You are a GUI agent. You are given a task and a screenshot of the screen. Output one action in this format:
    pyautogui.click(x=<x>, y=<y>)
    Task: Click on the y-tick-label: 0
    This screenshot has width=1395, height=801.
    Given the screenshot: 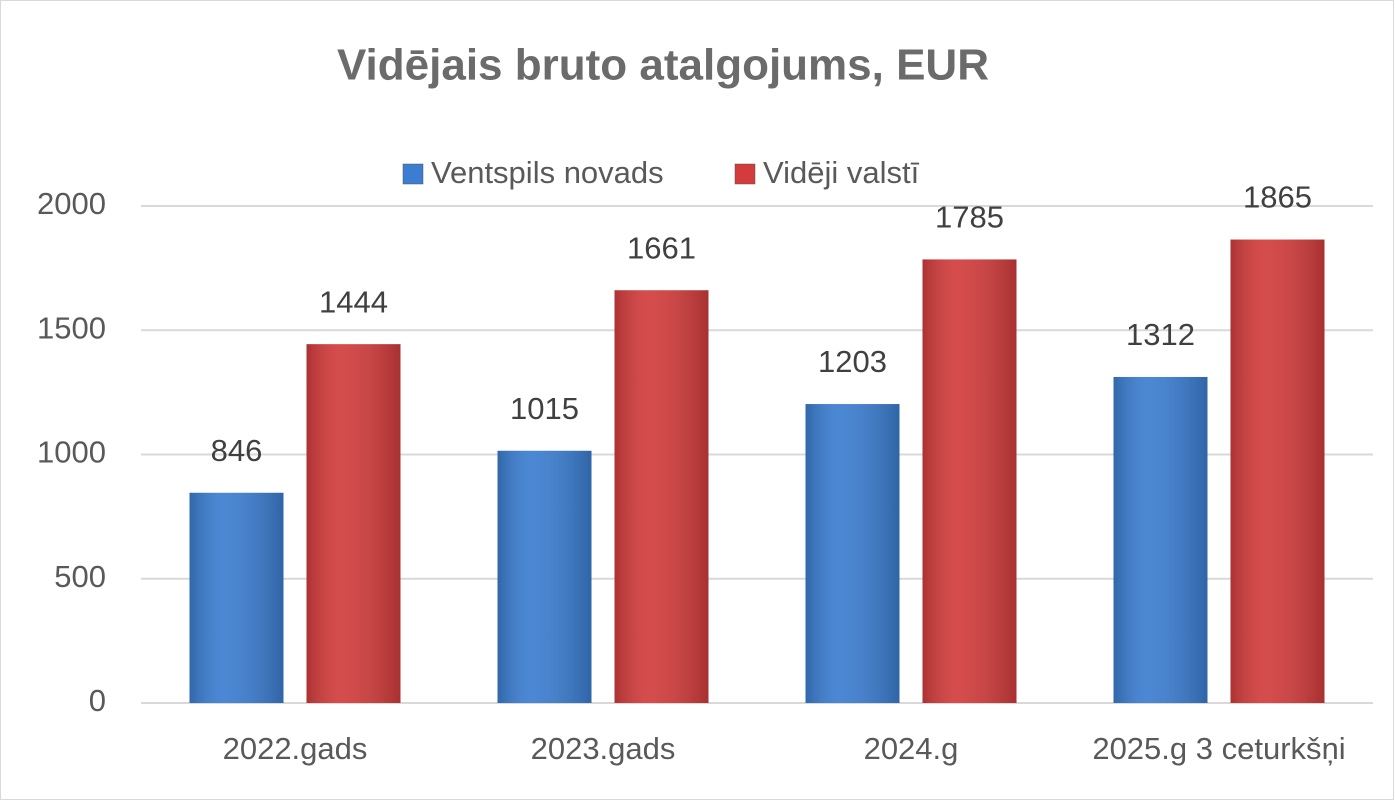 What is the action you would take?
    pyautogui.click(x=97, y=700)
    